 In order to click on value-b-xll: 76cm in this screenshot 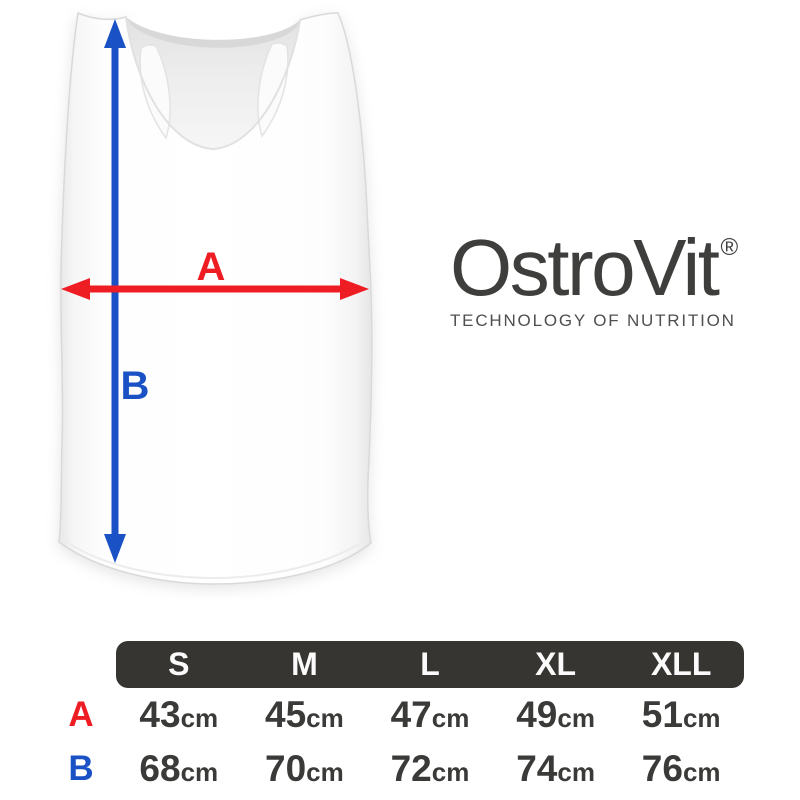, I will do `click(681, 768)`.